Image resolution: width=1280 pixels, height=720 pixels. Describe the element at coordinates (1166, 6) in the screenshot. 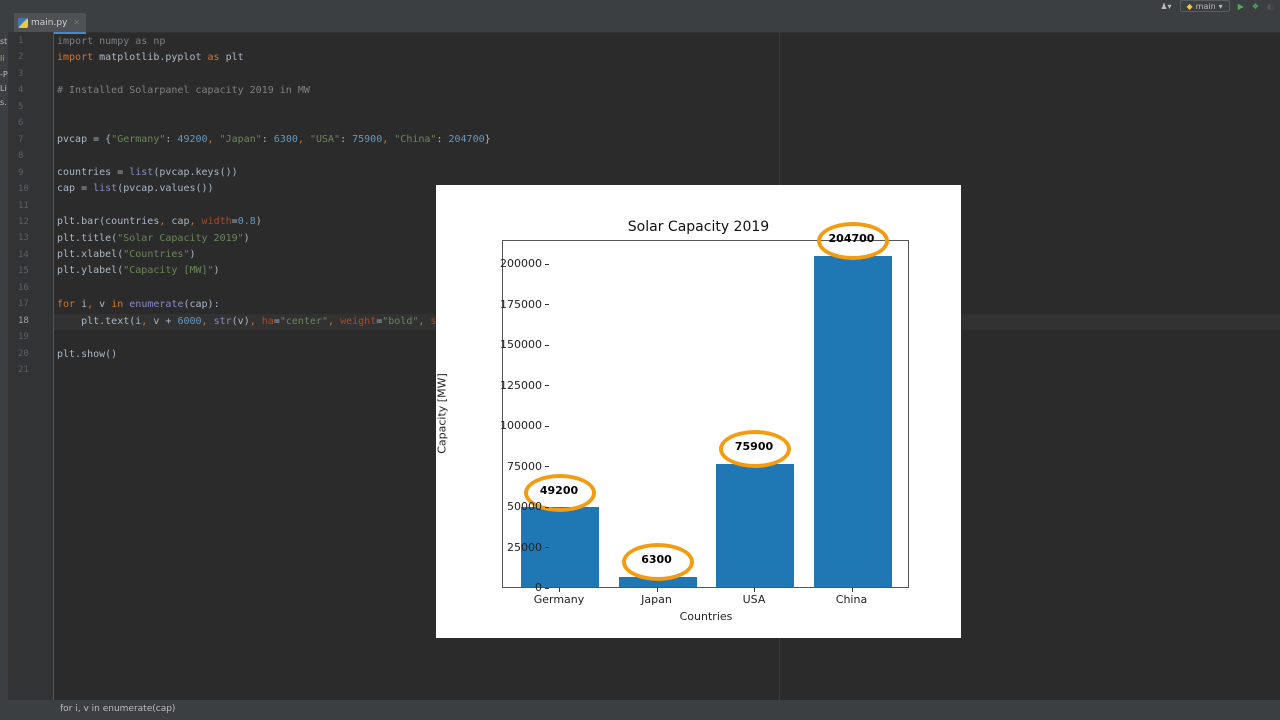

I see `user-icon: ♟▾` at that location.